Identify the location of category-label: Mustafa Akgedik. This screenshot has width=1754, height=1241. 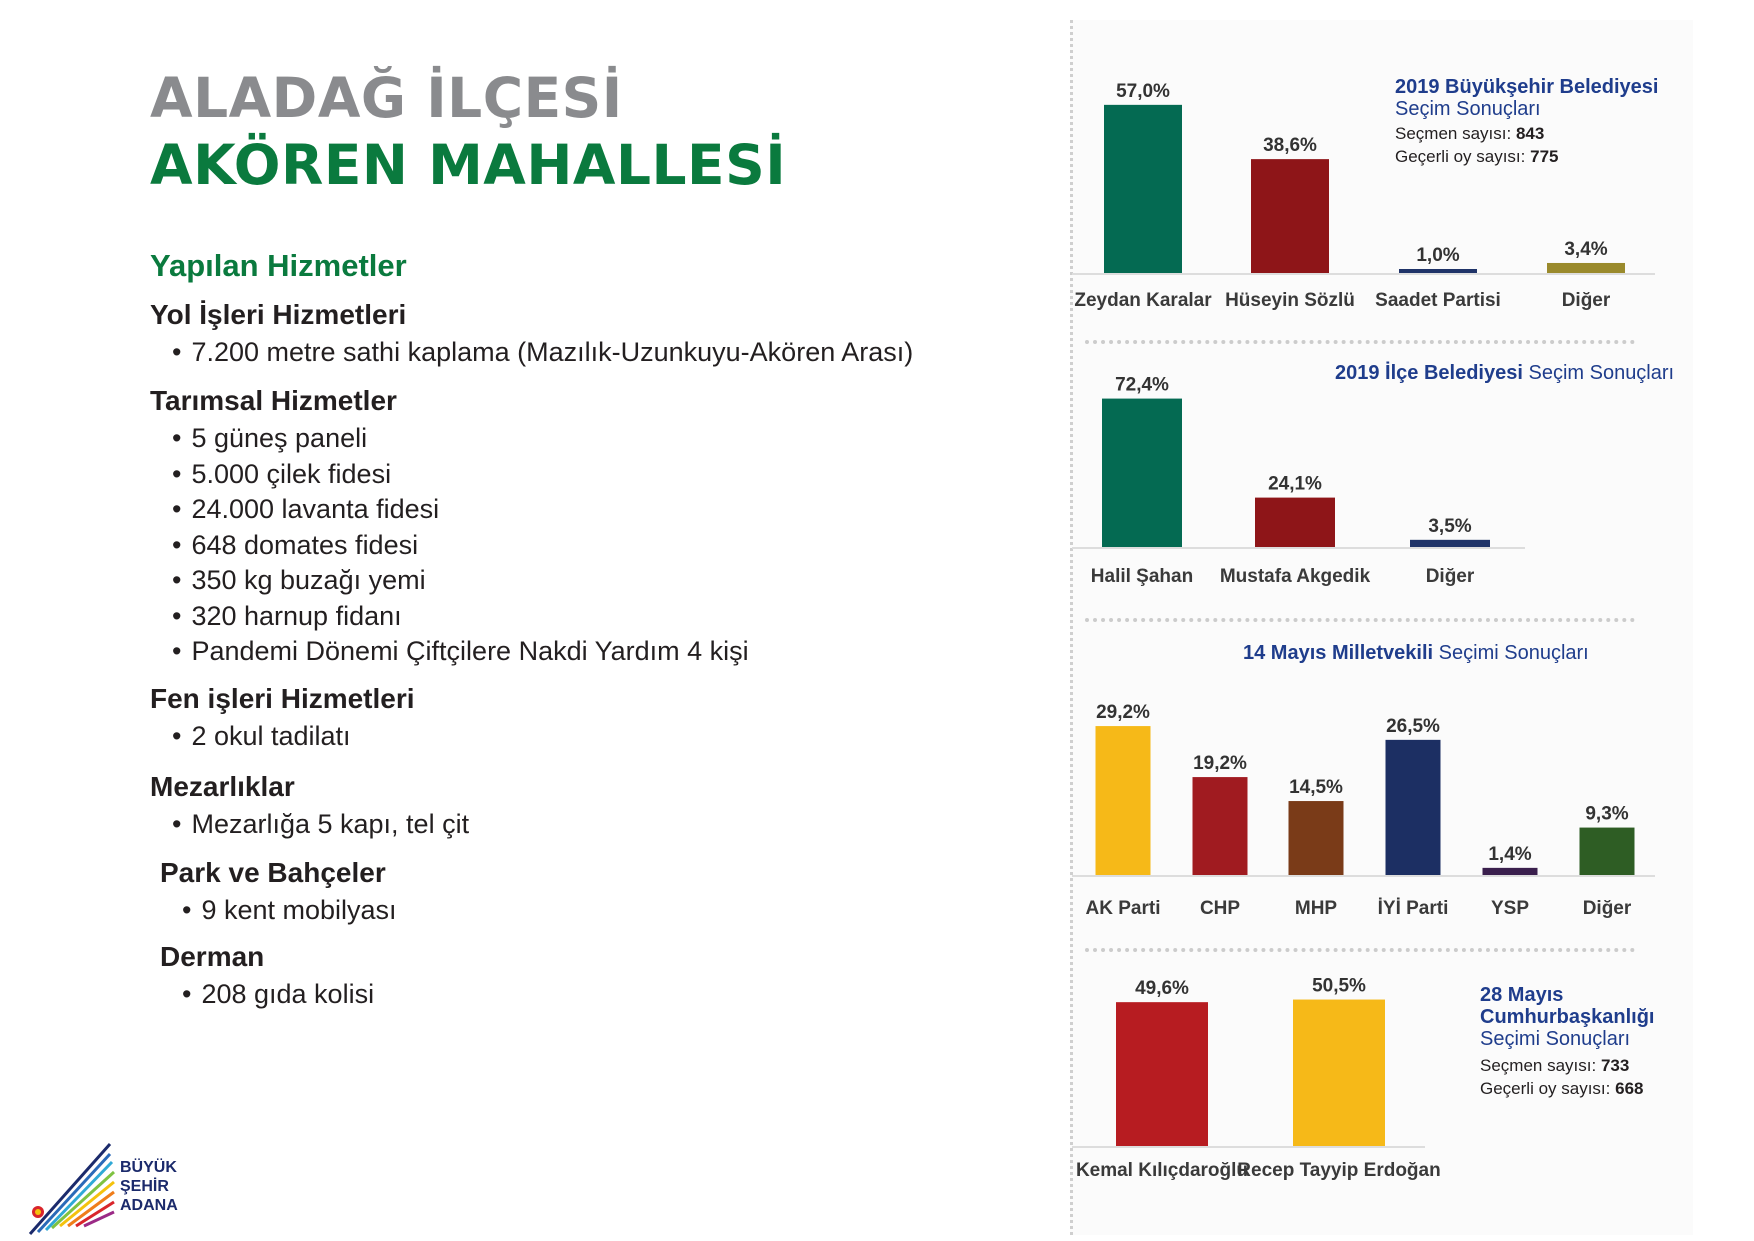
(1295, 576).